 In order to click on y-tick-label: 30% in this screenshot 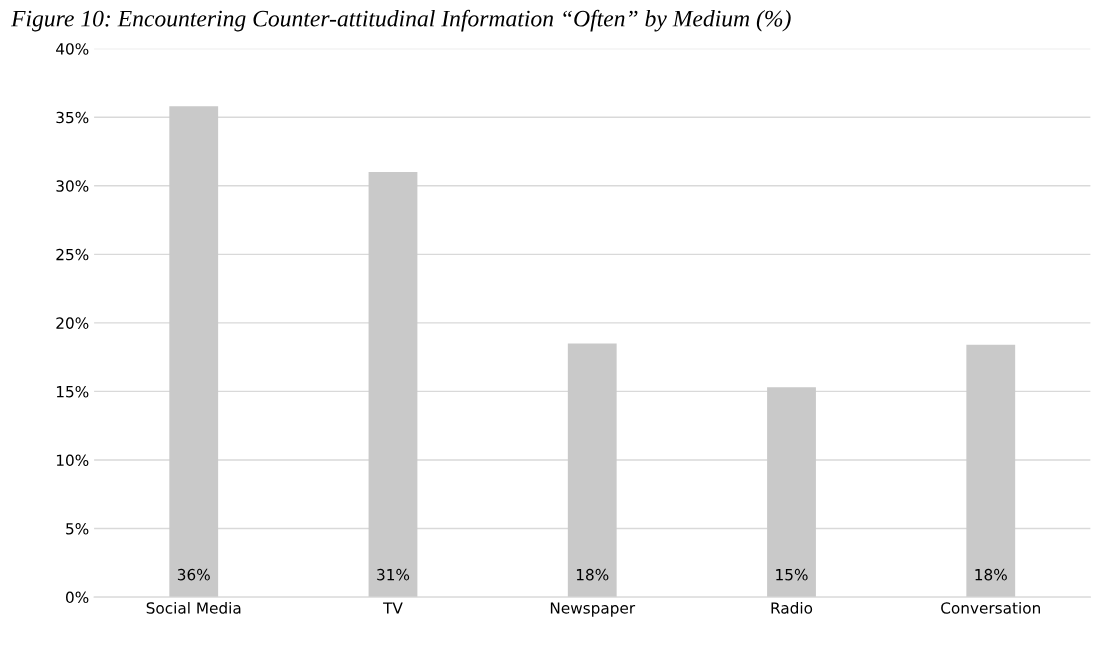, I will do `click(72, 186)`.